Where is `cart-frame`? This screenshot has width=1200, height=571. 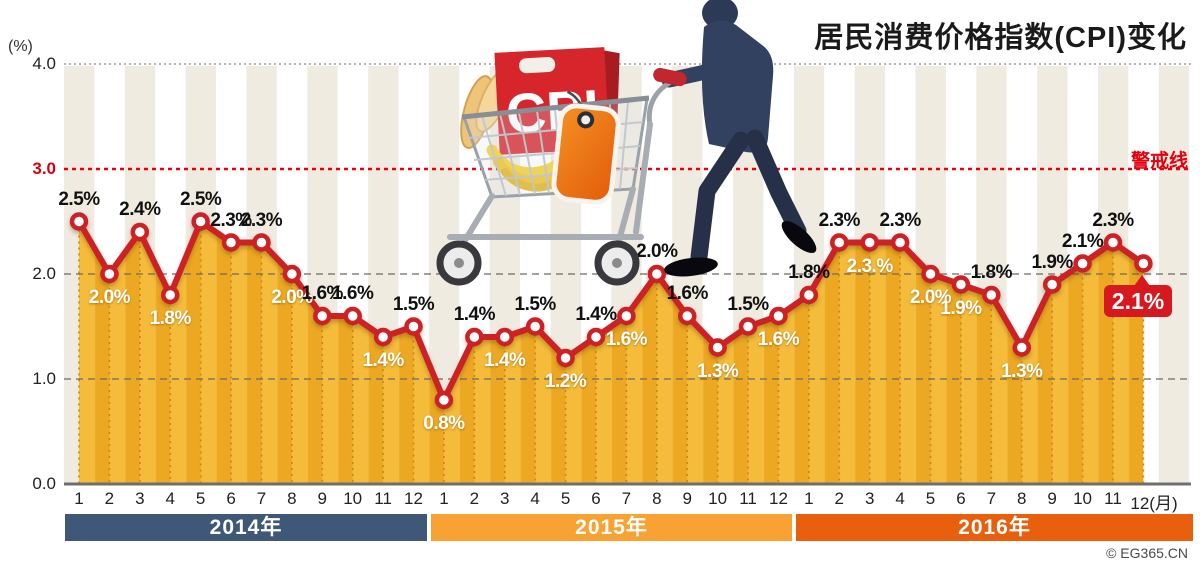
cart-frame is located at coordinates (550, 186).